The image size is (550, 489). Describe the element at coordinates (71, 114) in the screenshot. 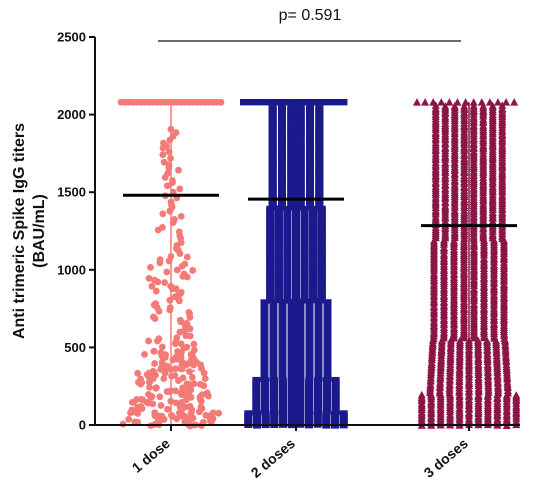

I see `y-tick-label: 2000` at that location.